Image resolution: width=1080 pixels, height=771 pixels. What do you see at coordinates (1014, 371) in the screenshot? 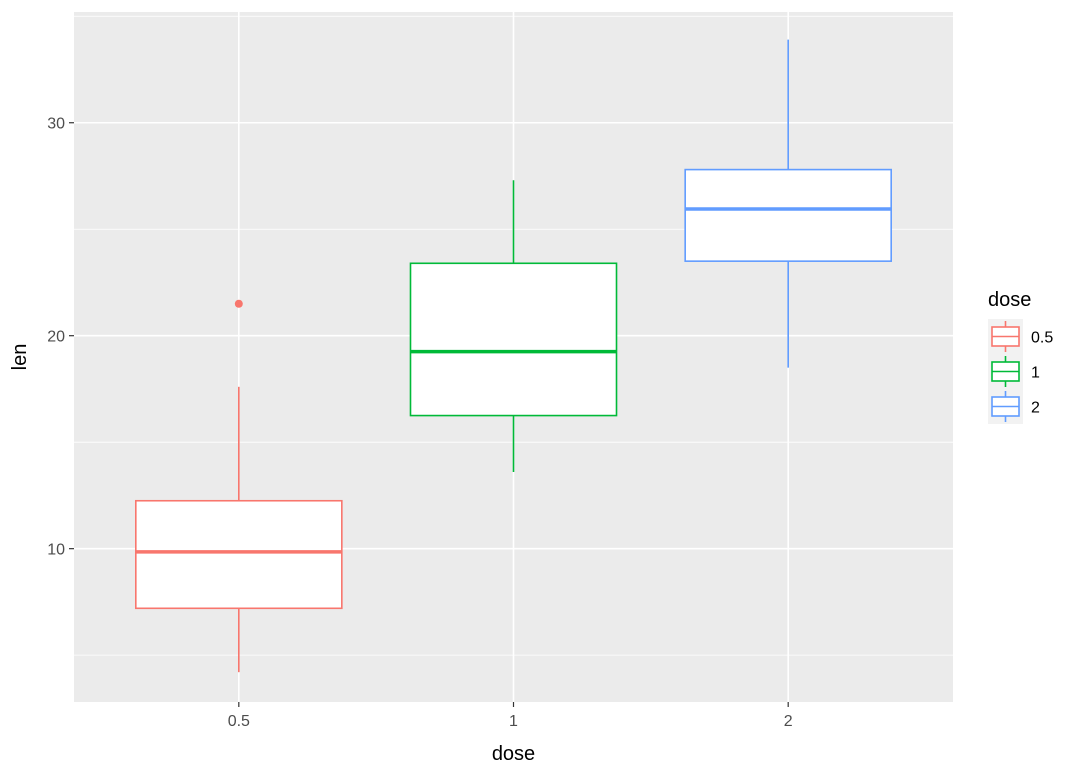
I see `legend-key-1: 1` at bounding box center [1014, 371].